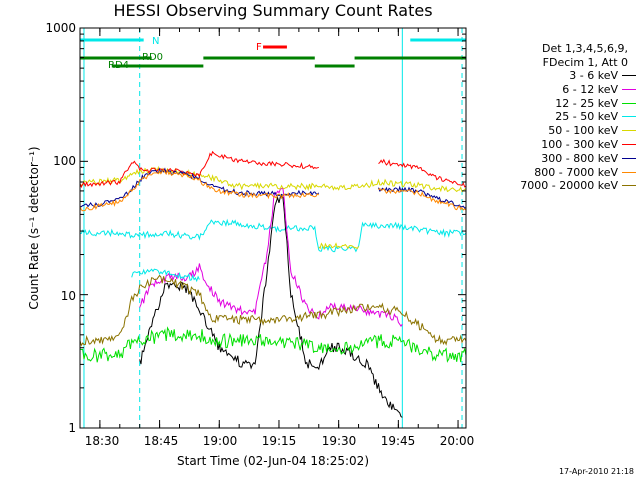  What do you see at coordinates (273, 461) in the screenshot?
I see `x-axis-label: Start Time (02-Jun-04 18:25:02)` at bounding box center [273, 461].